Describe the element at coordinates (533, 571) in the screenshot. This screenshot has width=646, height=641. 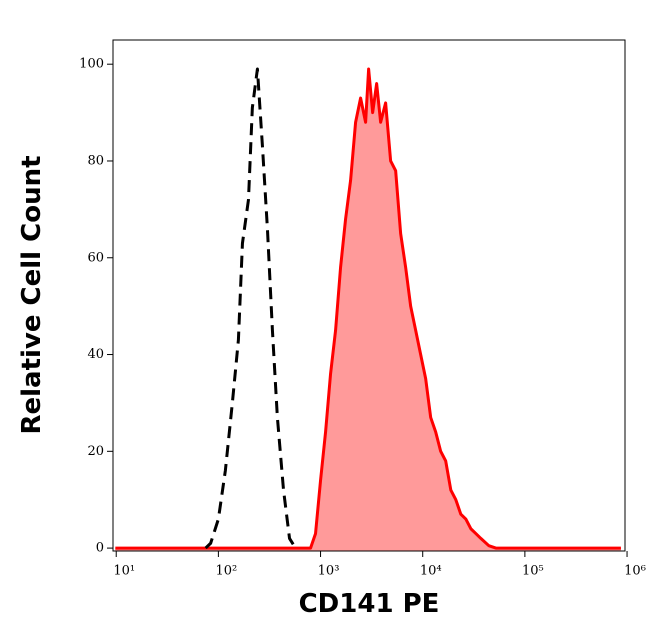
I see `x-tick-label: 10⁵` at that location.